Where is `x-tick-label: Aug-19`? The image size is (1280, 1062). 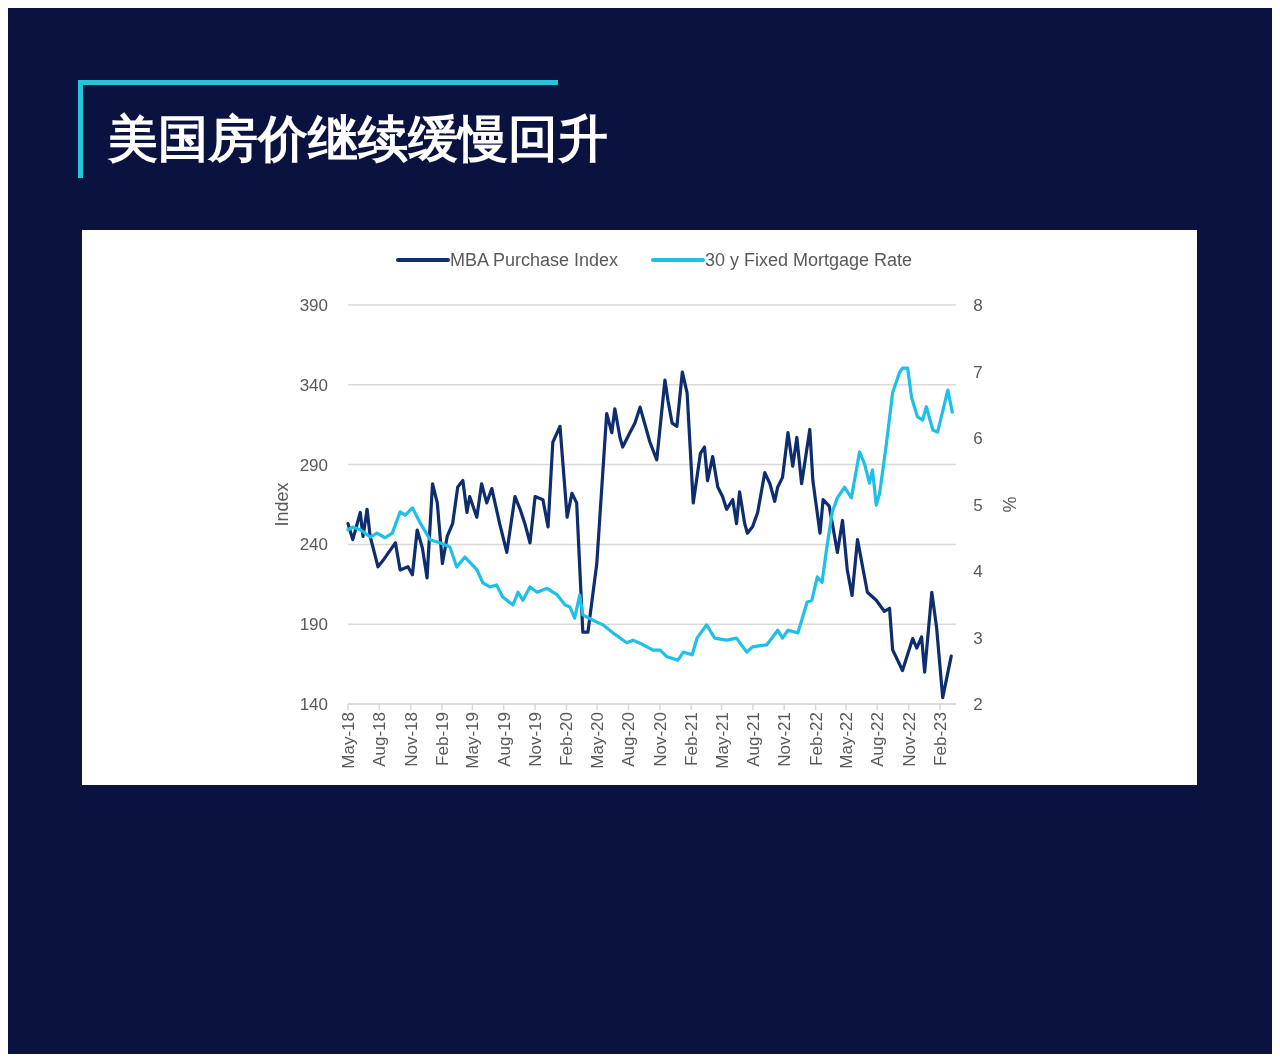 x-tick-label: Aug-19 is located at coordinates (504, 739).